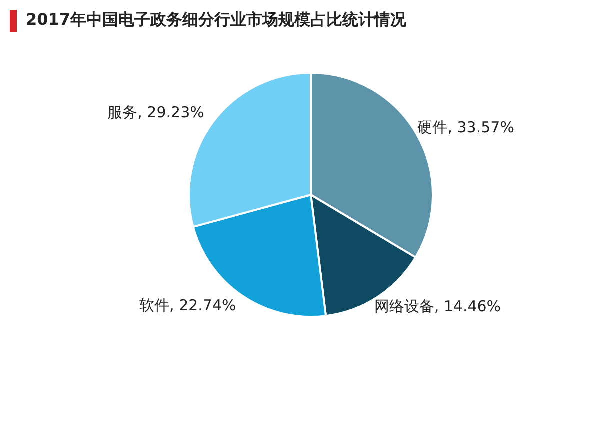  Describe the element at coordinates (188, 305) in the screenshot. I see `slice-label: 软件, 22.74%` at that location.